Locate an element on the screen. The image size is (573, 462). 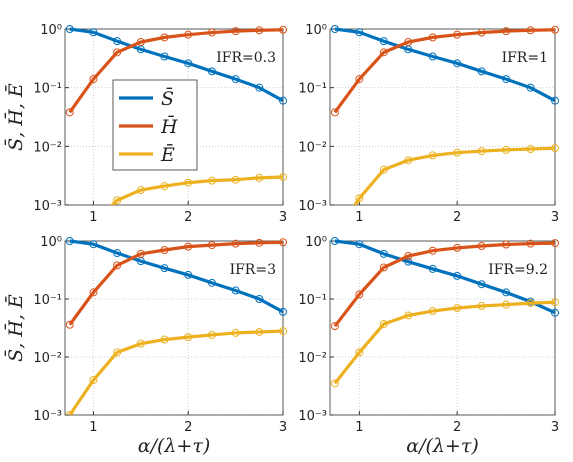
x-tick-label: 3 is located at coordinates (555, 217).